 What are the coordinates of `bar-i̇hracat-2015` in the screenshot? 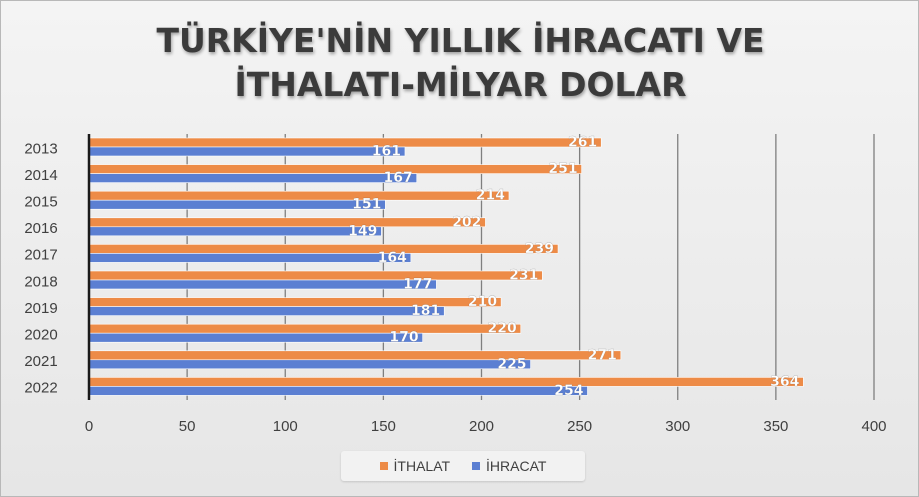 It's located at (237, 204).